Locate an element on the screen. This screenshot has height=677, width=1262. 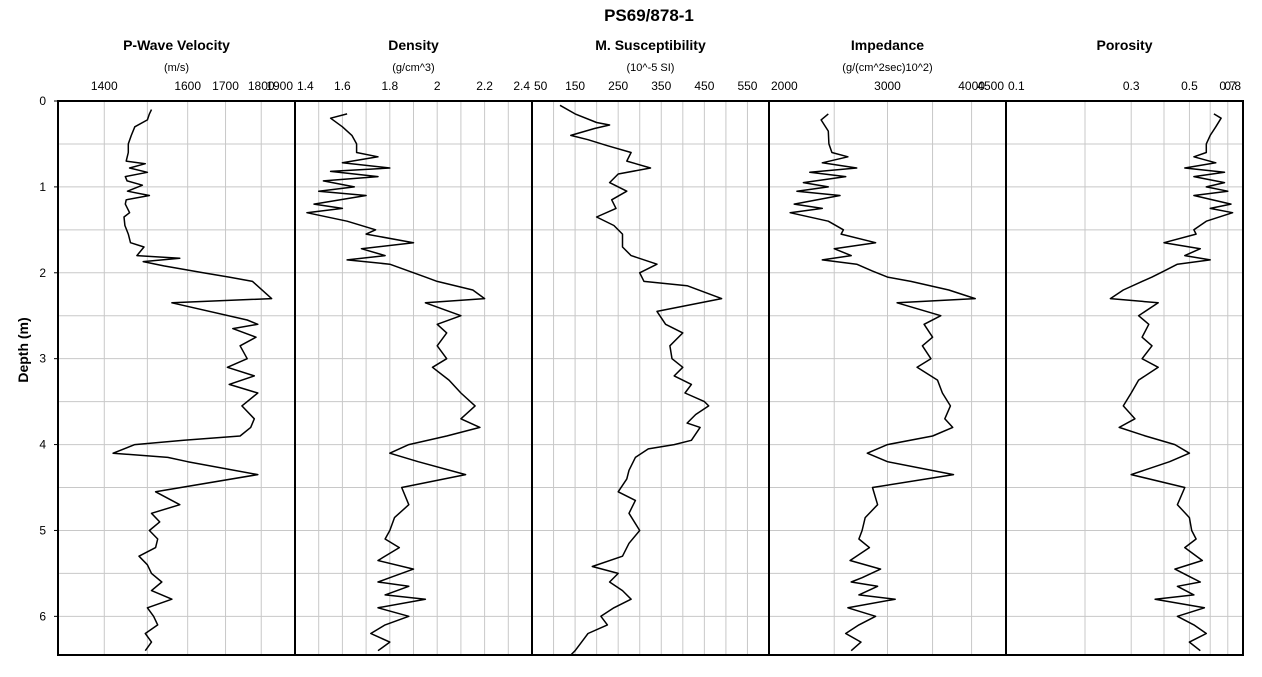
track-title: Porosity is located at coordinates (1124, 45).